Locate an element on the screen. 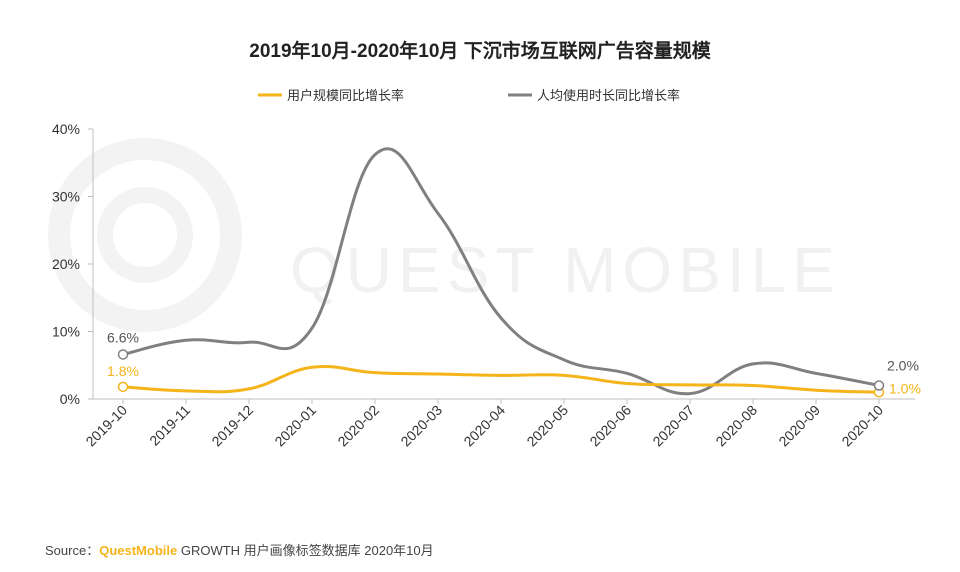 This screenshot has height=572, width=960. x-tick-label: 2020-10 is located at coordinates (862, 426).